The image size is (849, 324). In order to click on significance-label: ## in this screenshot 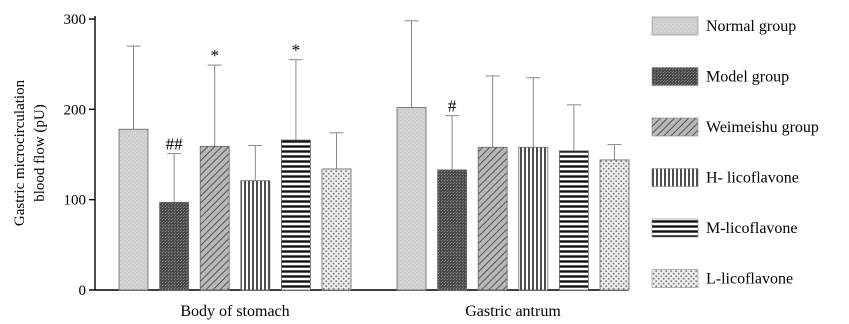, I will do `click(175, 144)`.